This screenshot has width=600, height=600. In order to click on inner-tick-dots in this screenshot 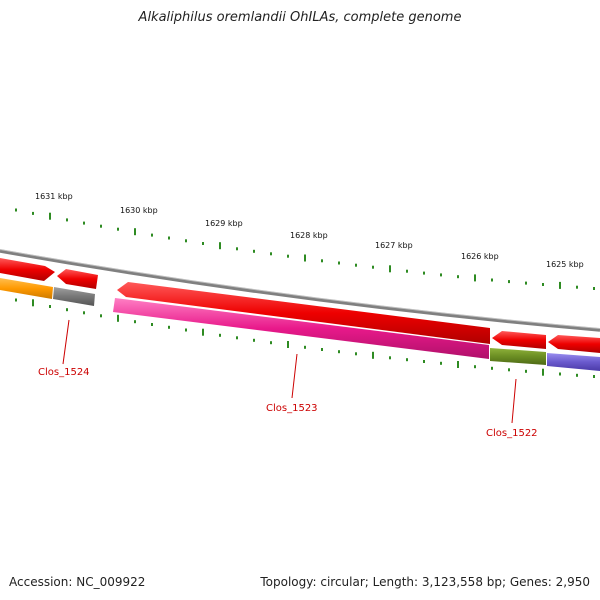, I will do `click(305, 338)`.